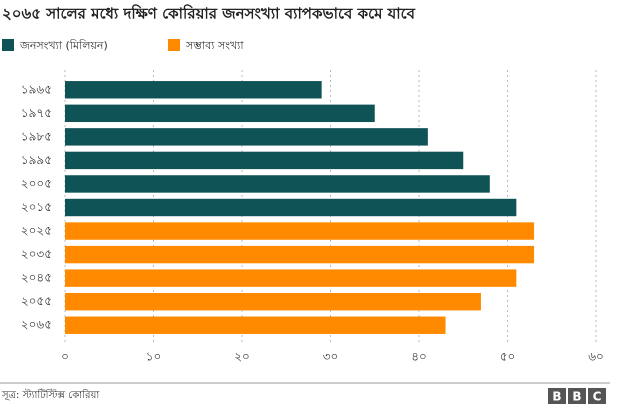  Describe the element at coordinates (36, 301) in the screenshot. I see `y-tick-label: ২০৫৫` at that location.